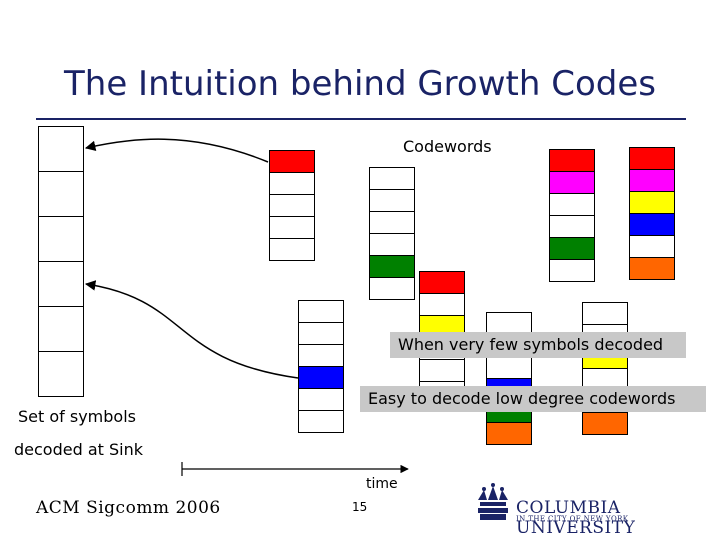  What do you see at coordinates (78, 449) in the screenshot?
I see `sink-label-line2: decoded at Sink` at bounding box center [78, 449].